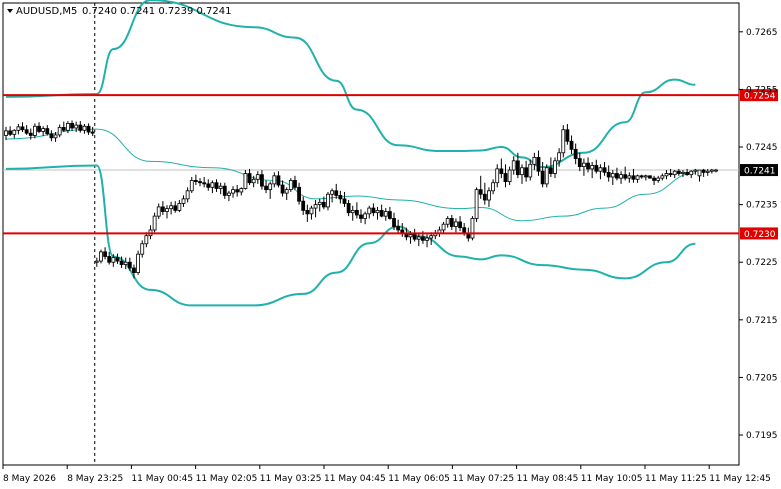 This screenshot has width=781, height=489. I want to click on x-tick-label: 11 May 08:45, so click(548, 479).